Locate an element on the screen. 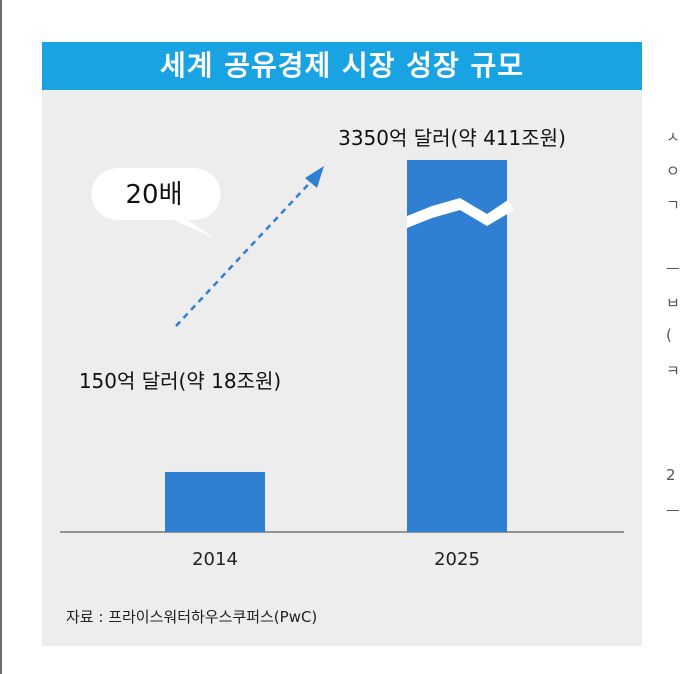 This screenshot has height=674, width=680. side-text-fragment: ㅅ is located at coordinates (673, 137).